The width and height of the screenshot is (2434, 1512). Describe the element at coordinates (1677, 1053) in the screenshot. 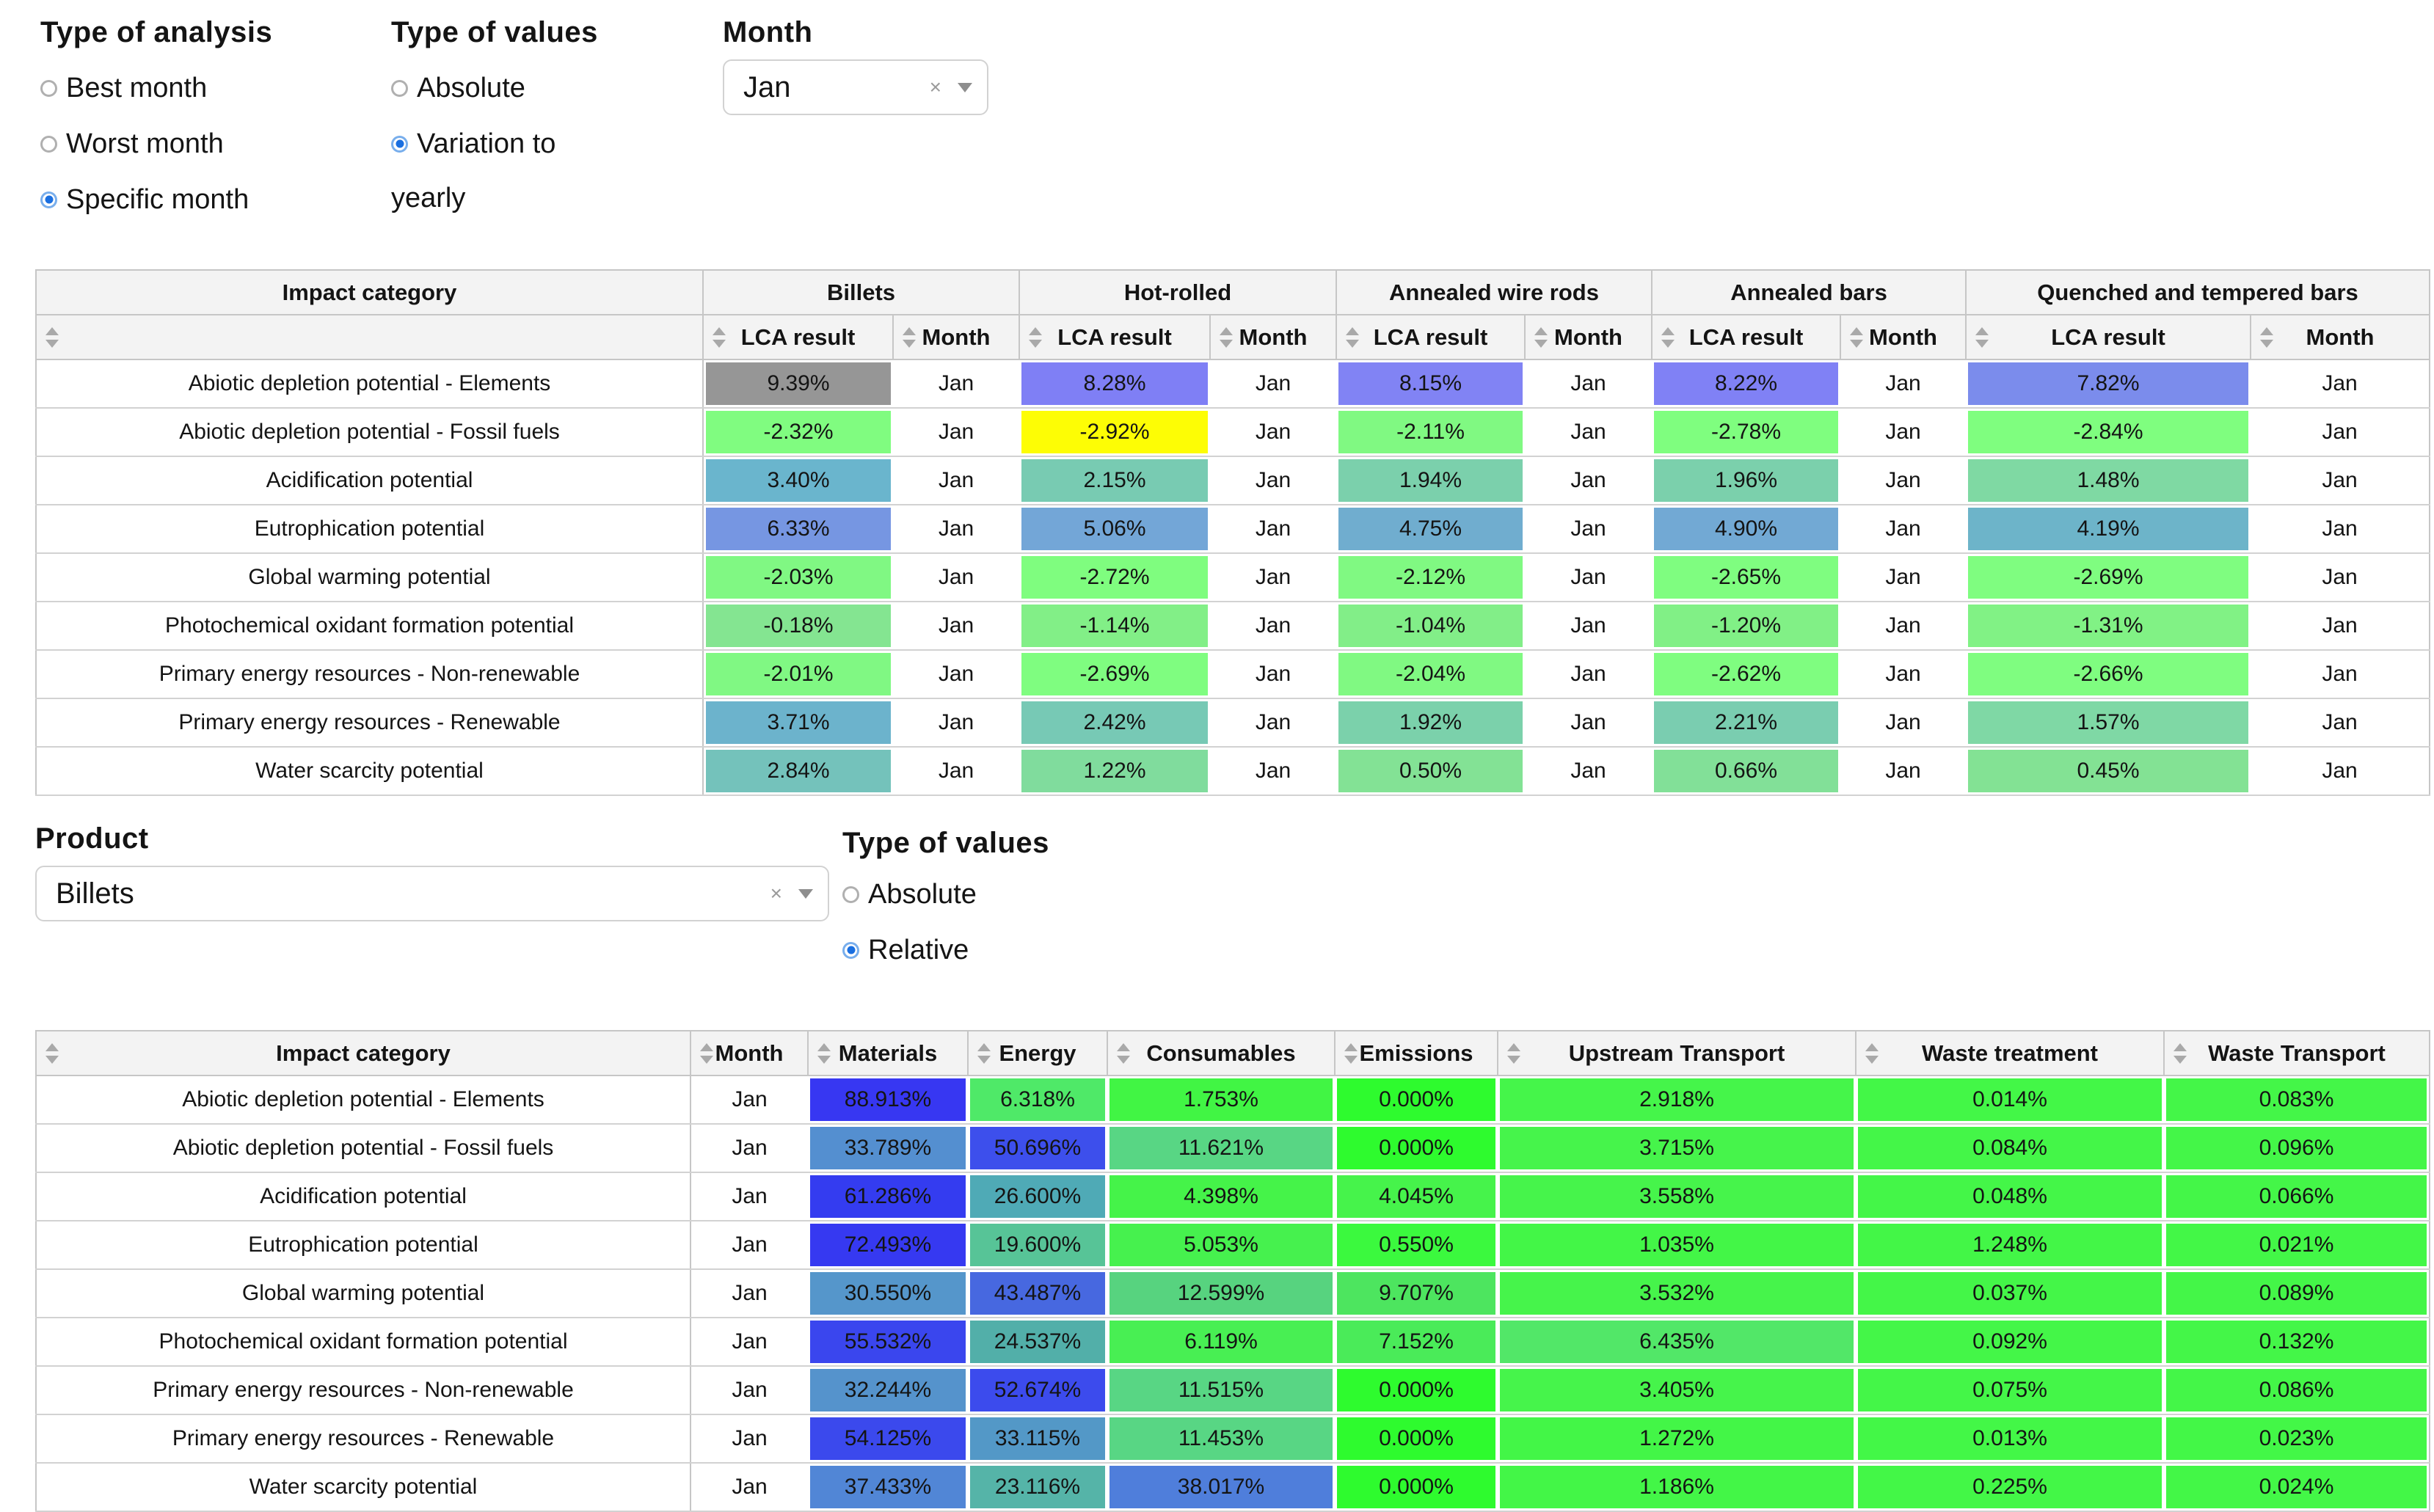

I see `sort-header-upstream-transport: Upstream Transport` at that location.